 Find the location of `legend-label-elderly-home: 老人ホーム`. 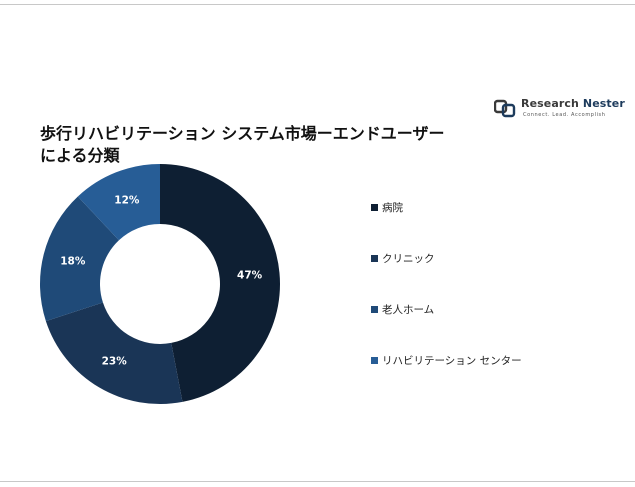

legend-label-elderly-home: 老人ホーム is located at coordinates (408, 310).